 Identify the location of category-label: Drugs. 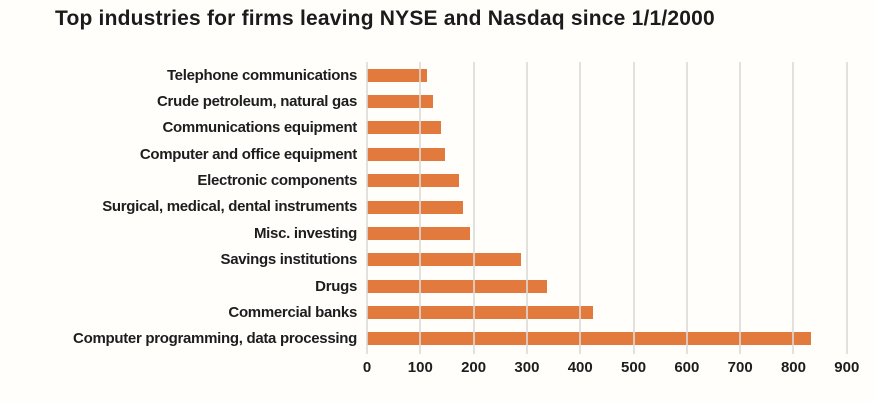
(336, 286).